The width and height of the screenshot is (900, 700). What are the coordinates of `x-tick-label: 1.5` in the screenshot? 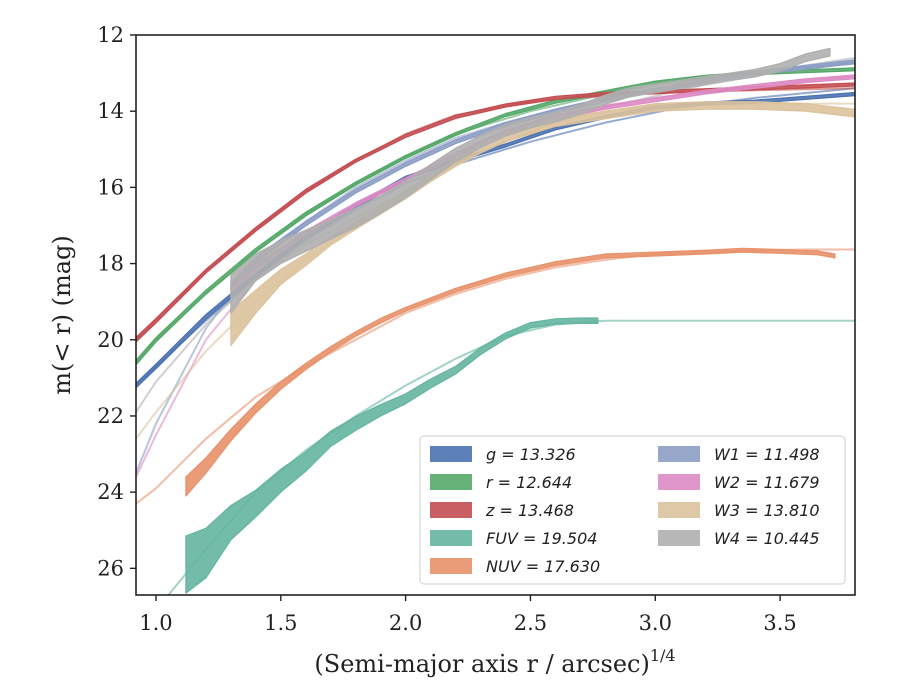 It's located at (280, 623).